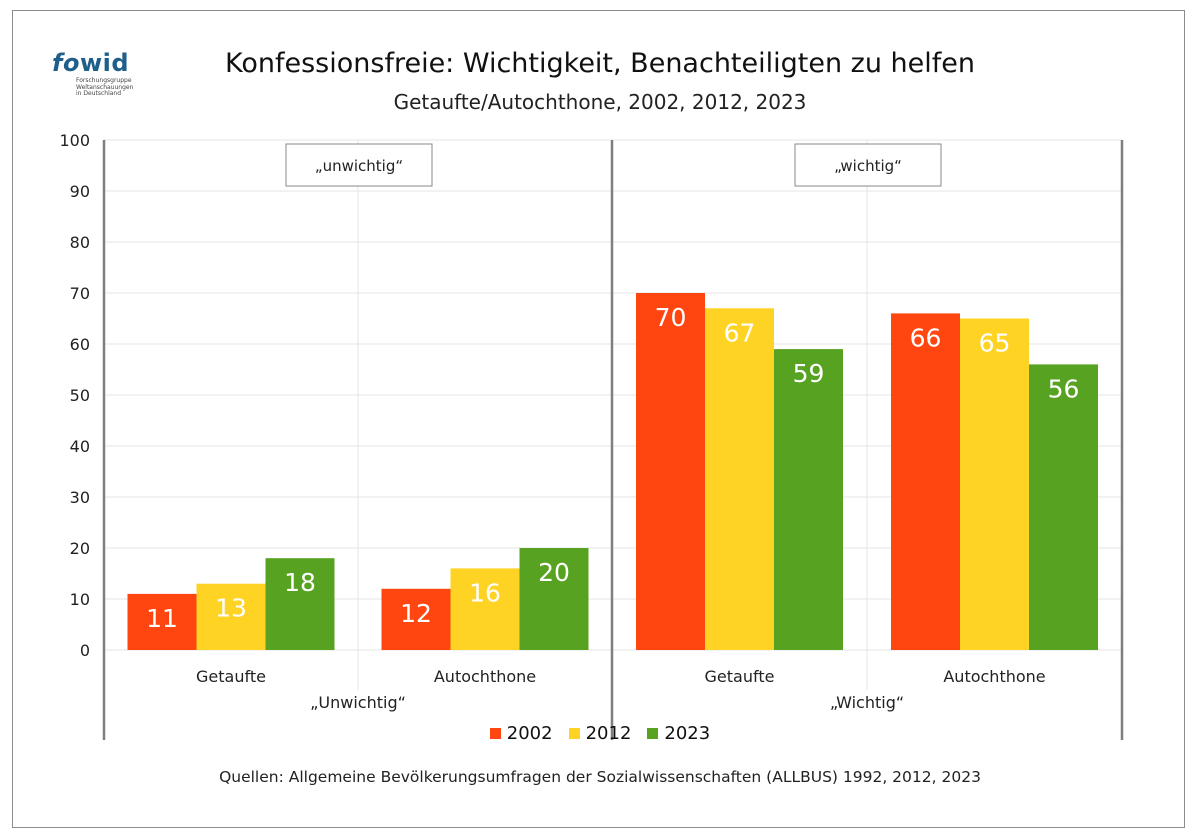 The height and width of the screenshot is (840, 1200). What do you see at coordinates (671, 317) in the screenshot?
I see `data-label: 70` at bounding box center [671, 317].